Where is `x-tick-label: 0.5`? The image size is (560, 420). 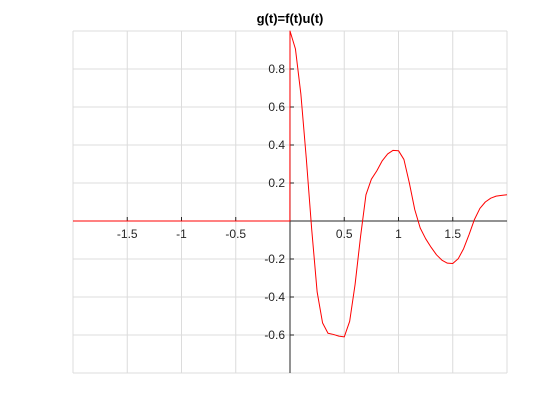
x-tick-label: 0.5 is located at coordinates (344, 234).